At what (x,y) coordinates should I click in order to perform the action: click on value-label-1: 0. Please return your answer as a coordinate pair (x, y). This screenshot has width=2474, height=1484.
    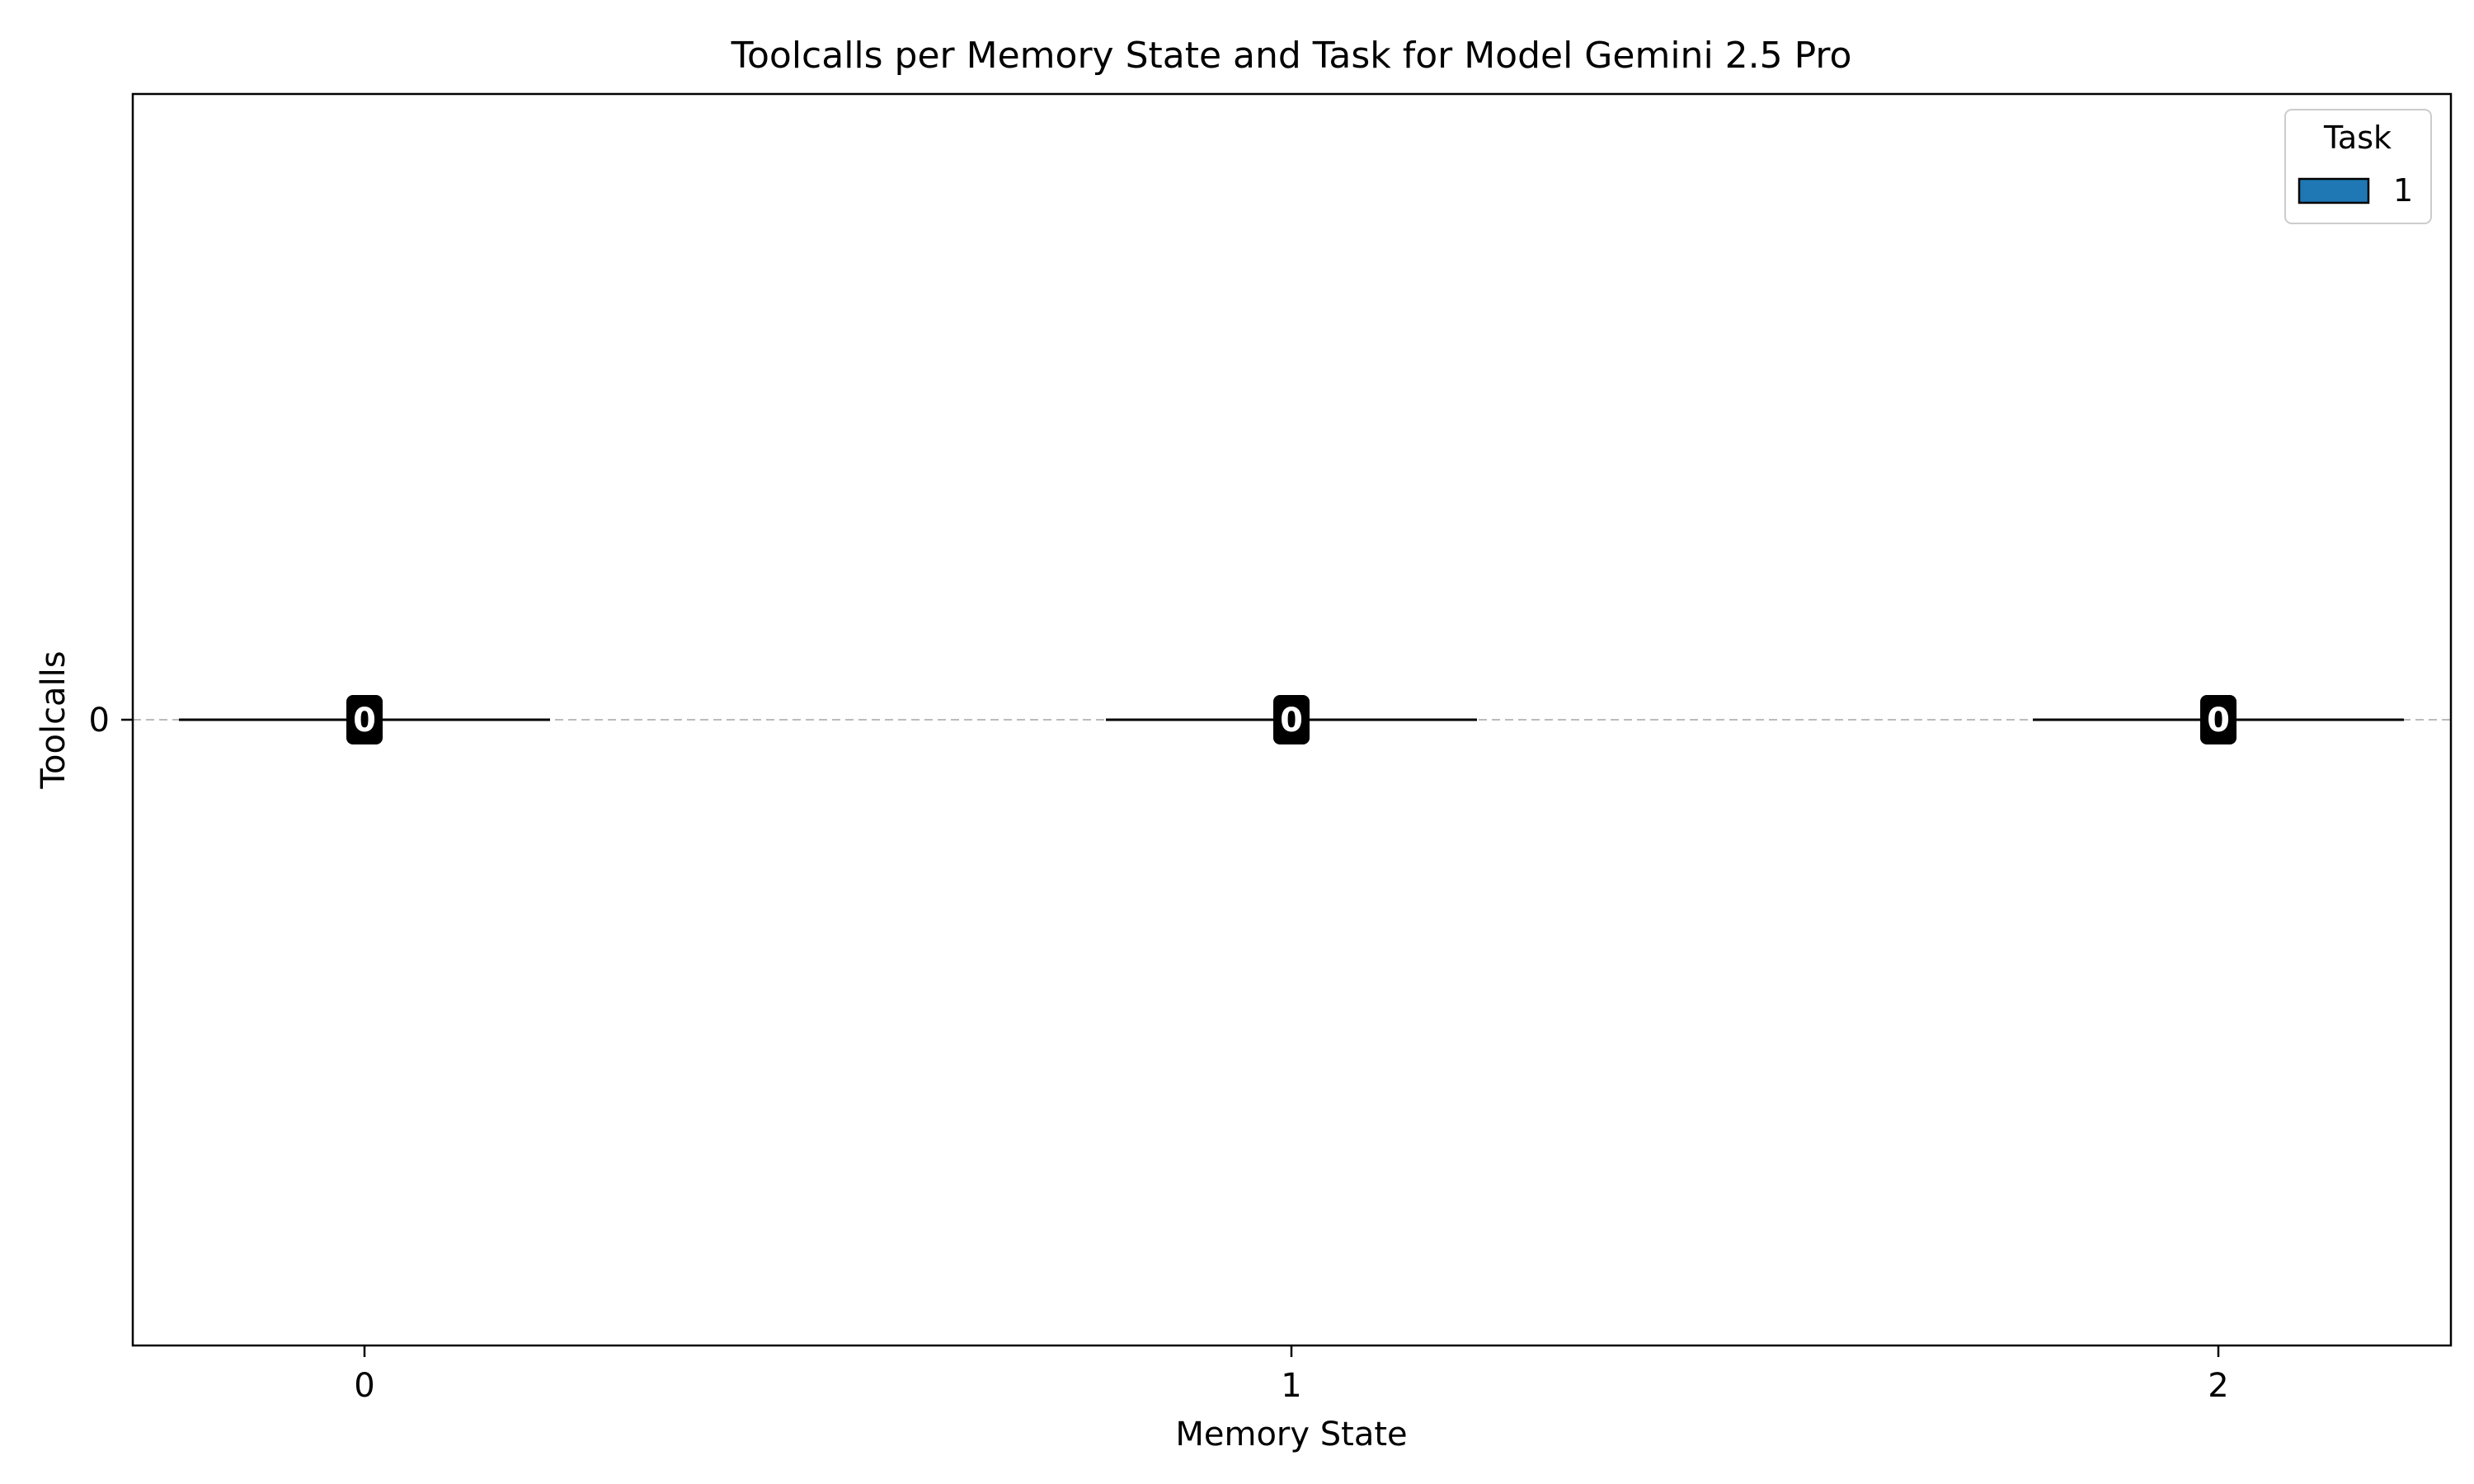
    Looking at the image, I should click on (1291, 719).